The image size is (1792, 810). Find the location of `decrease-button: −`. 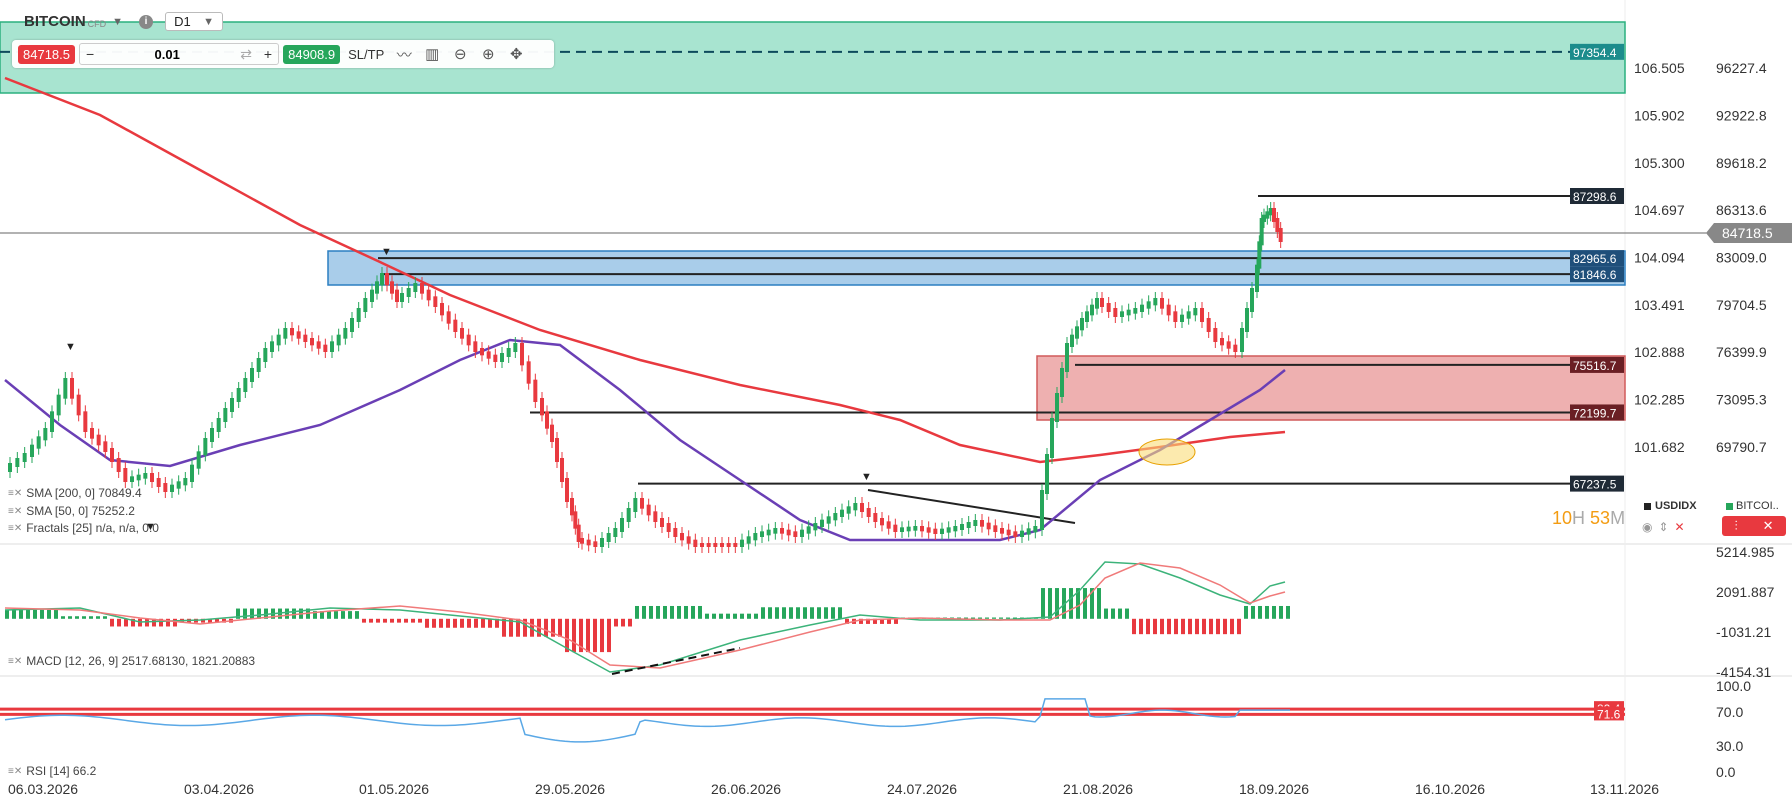

decrease-button: − is located at coordinates (90, 54).